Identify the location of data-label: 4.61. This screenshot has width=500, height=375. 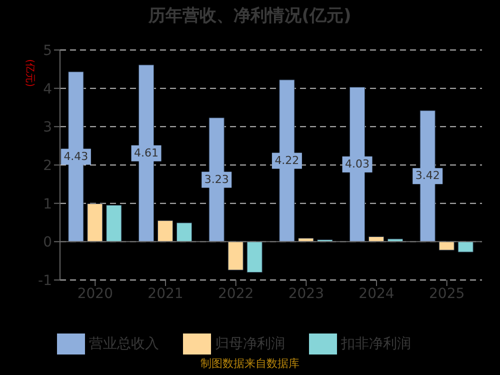
(146, 153).